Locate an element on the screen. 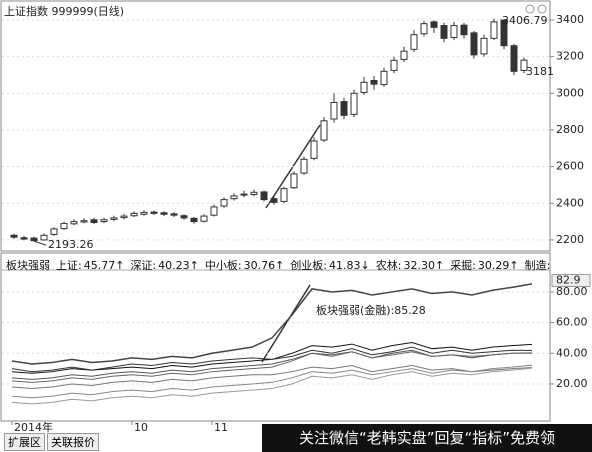 Image resolution: width=592 pixels, height=452 pixels. legend-entry: 创业板: 41.83↓ is located at coordinates (329, 265).